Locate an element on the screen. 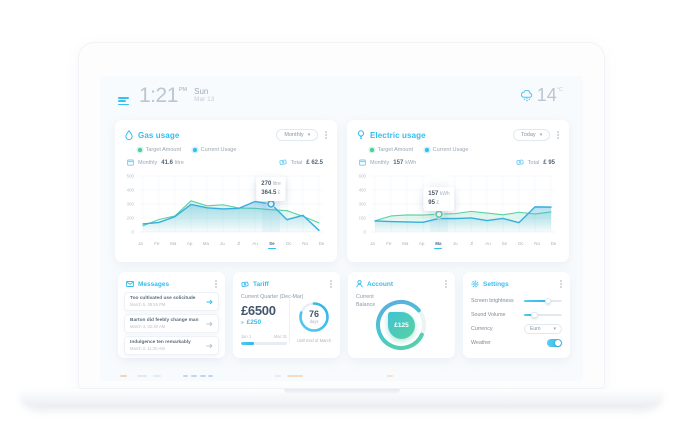  weather-toggle is located at coordinates (554, 343).